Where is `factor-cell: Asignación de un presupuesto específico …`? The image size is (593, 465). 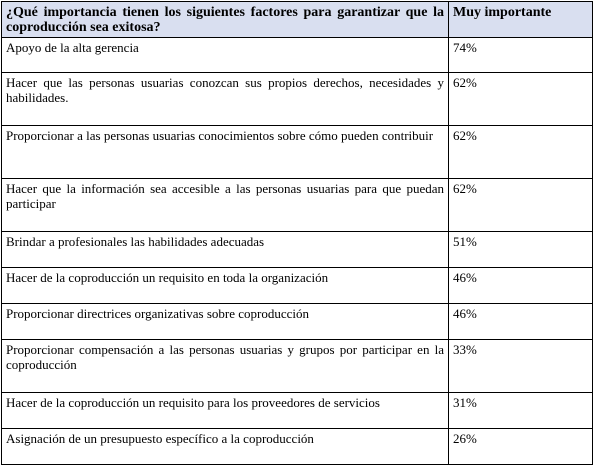 factor-cell: Asignación de un presupuesto específico … is located at coordinates (225, 446).